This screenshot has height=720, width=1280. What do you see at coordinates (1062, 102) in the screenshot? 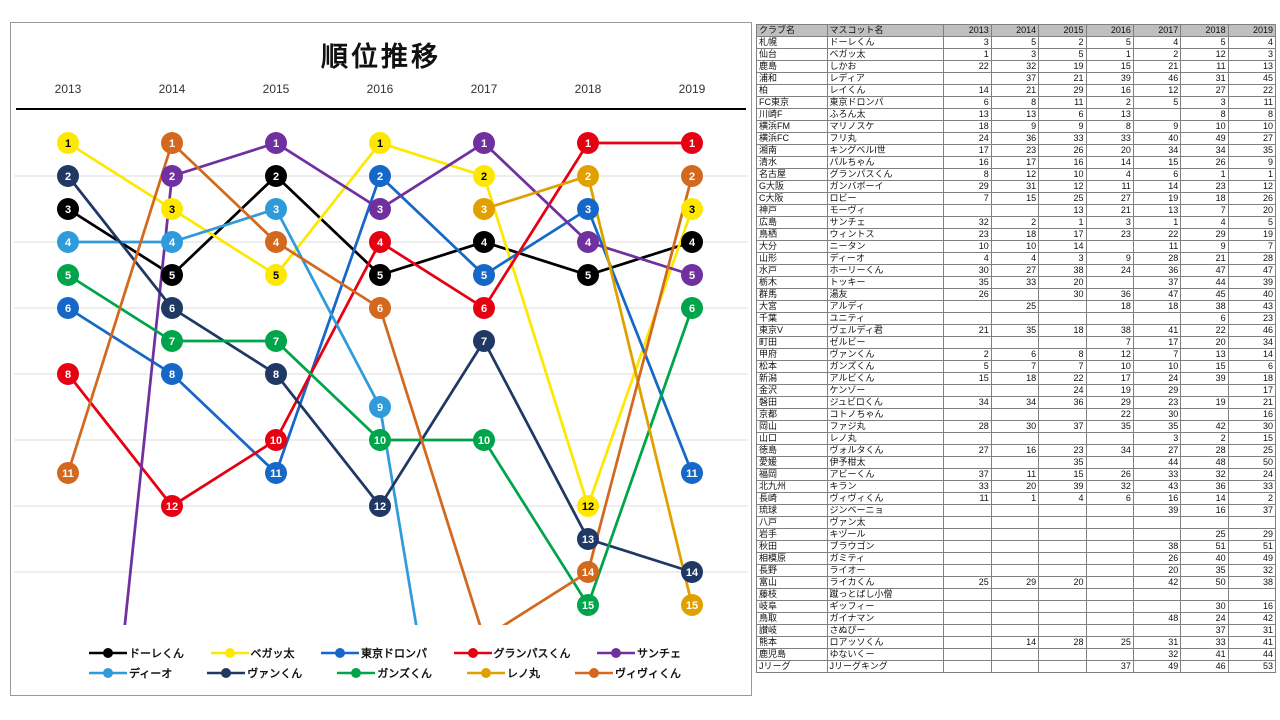
I see `rank-value-cell: 11` at bounding box center [1062, 102].